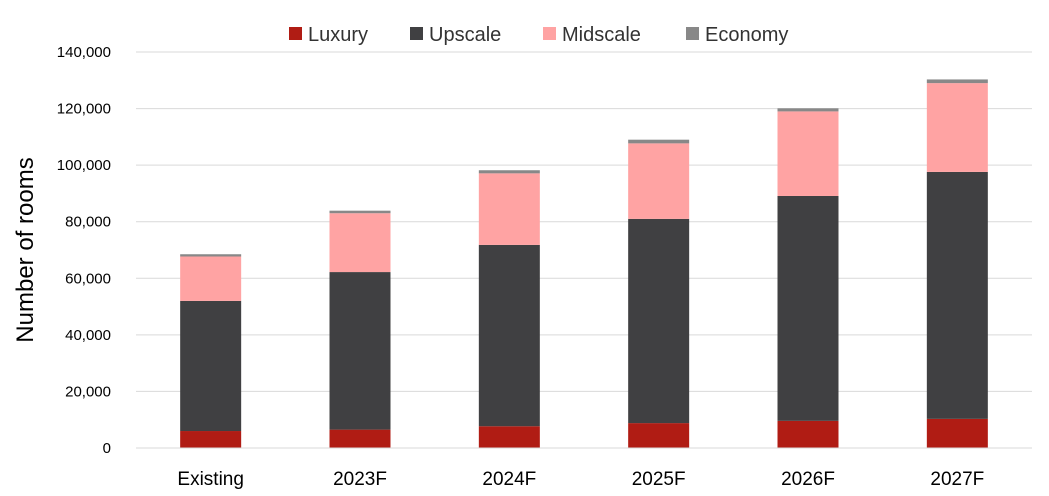 The height and width of the screenshot is (496, 1049). I want to click on y-tick-label: 60,000, so click(88, 278).